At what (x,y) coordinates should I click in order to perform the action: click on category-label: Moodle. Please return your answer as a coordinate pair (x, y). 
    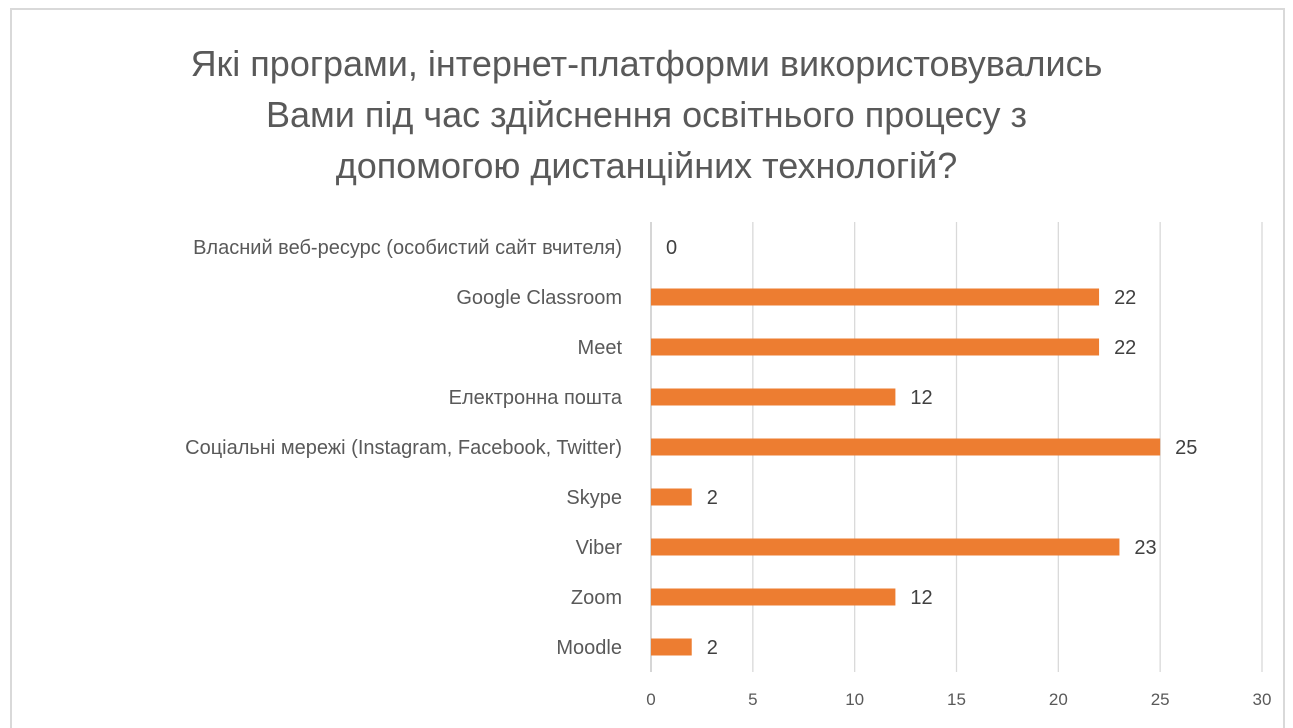
    Looking at the image, I should click on (589, 648).